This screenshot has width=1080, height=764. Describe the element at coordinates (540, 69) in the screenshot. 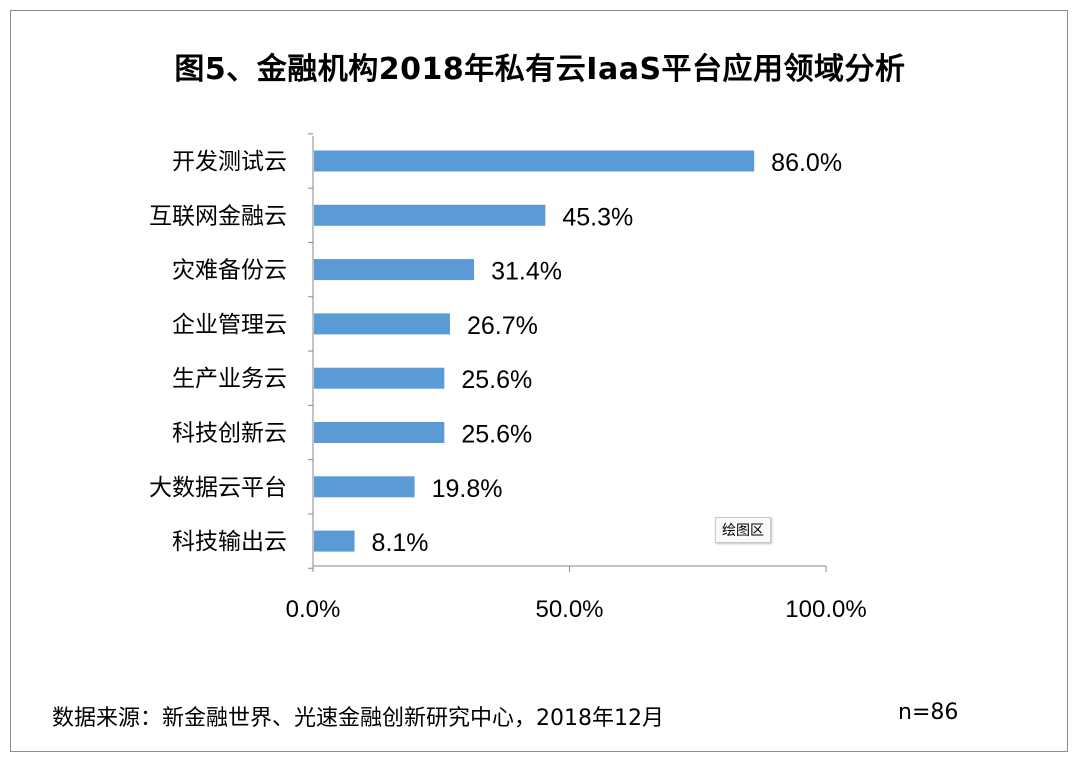

I see `chart-title: 图5、金融机构2018年私有云IaaS平台应用领域分析` at that location.